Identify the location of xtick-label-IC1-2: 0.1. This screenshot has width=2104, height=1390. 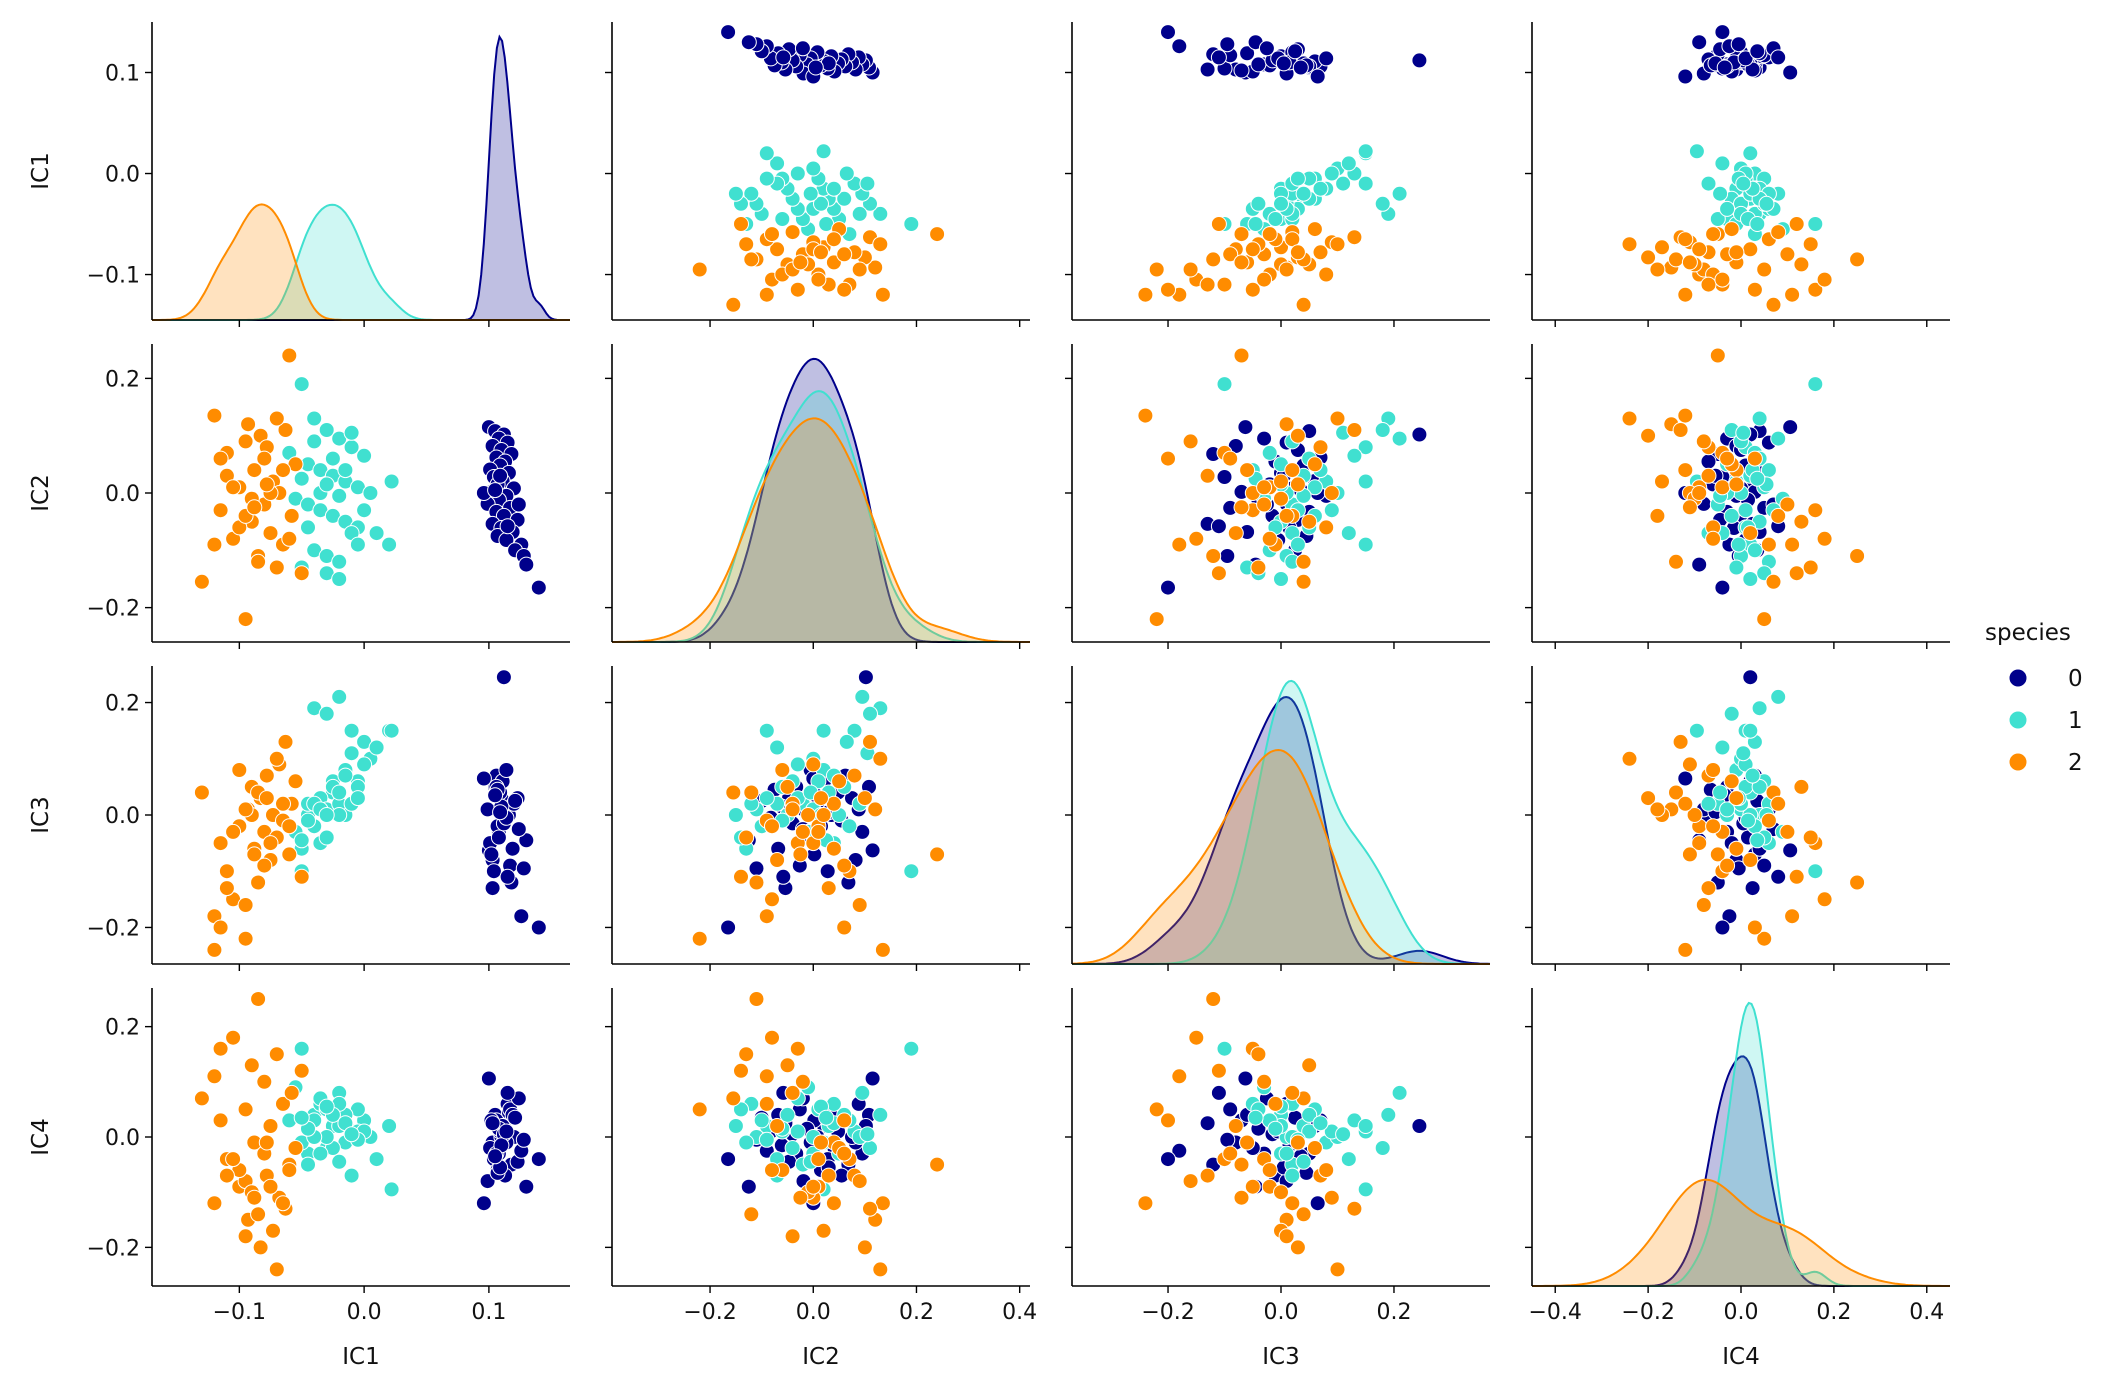
(488, 1312).